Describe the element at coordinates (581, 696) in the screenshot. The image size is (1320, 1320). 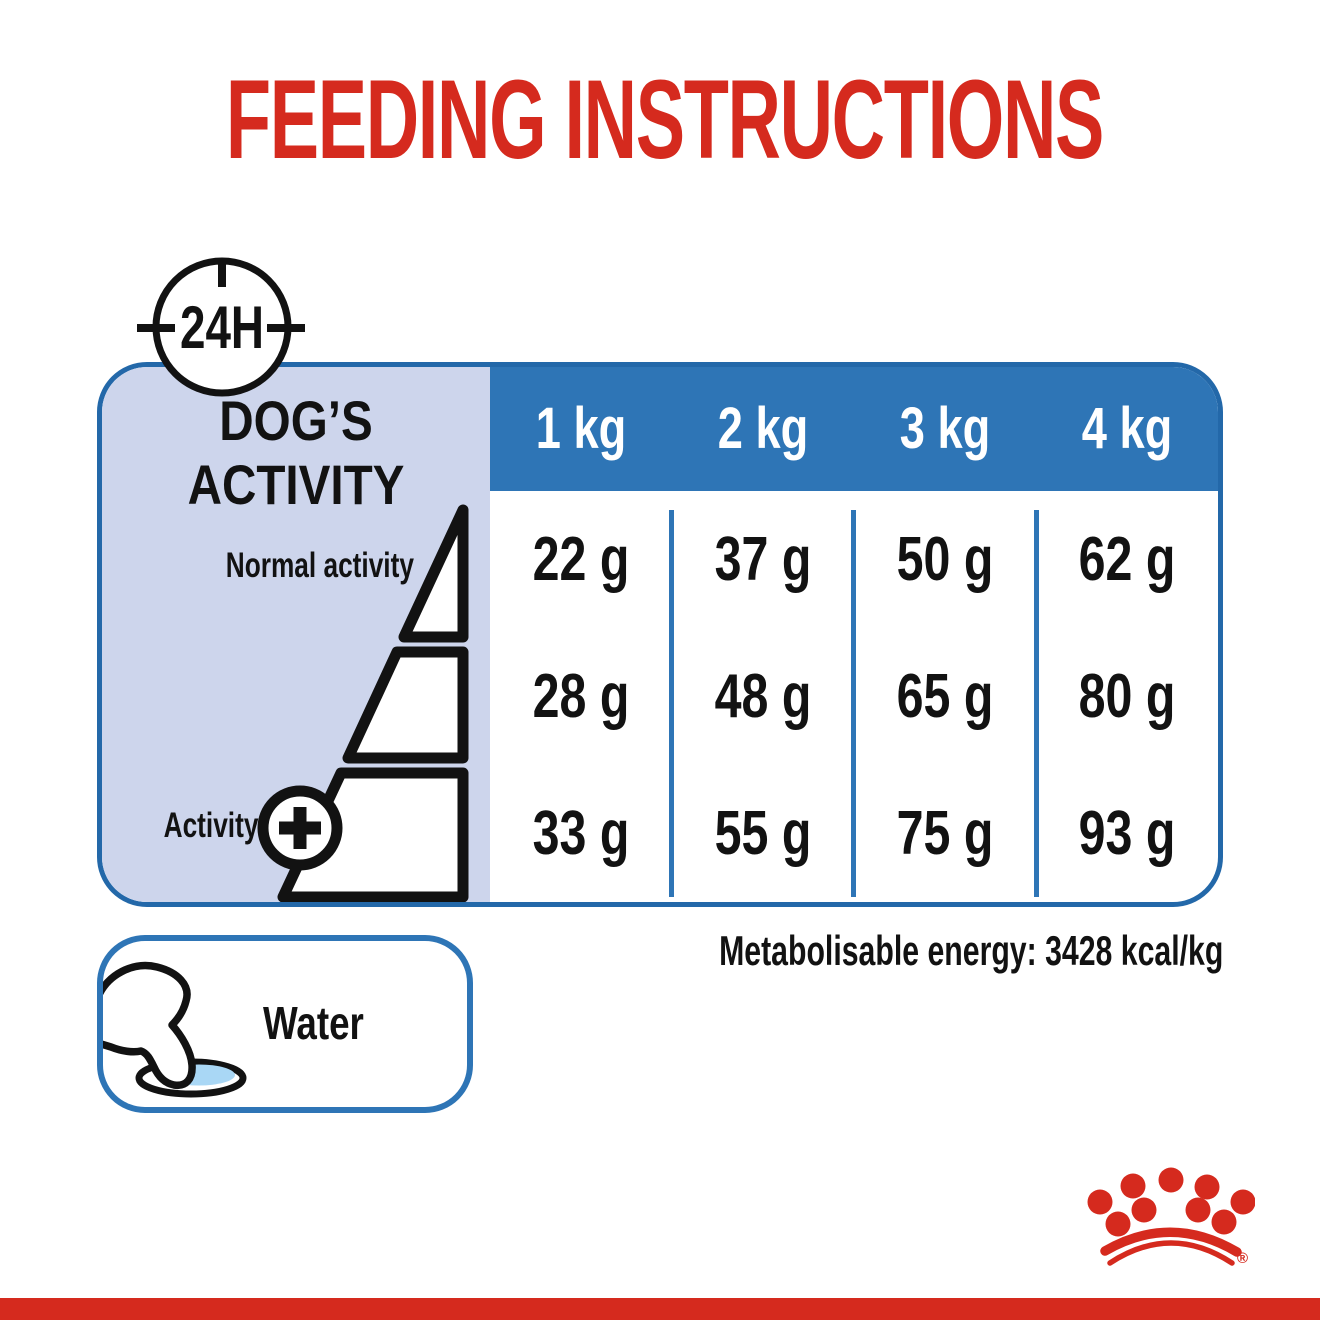
I see `serving-value-cell: 28 g` at that location.